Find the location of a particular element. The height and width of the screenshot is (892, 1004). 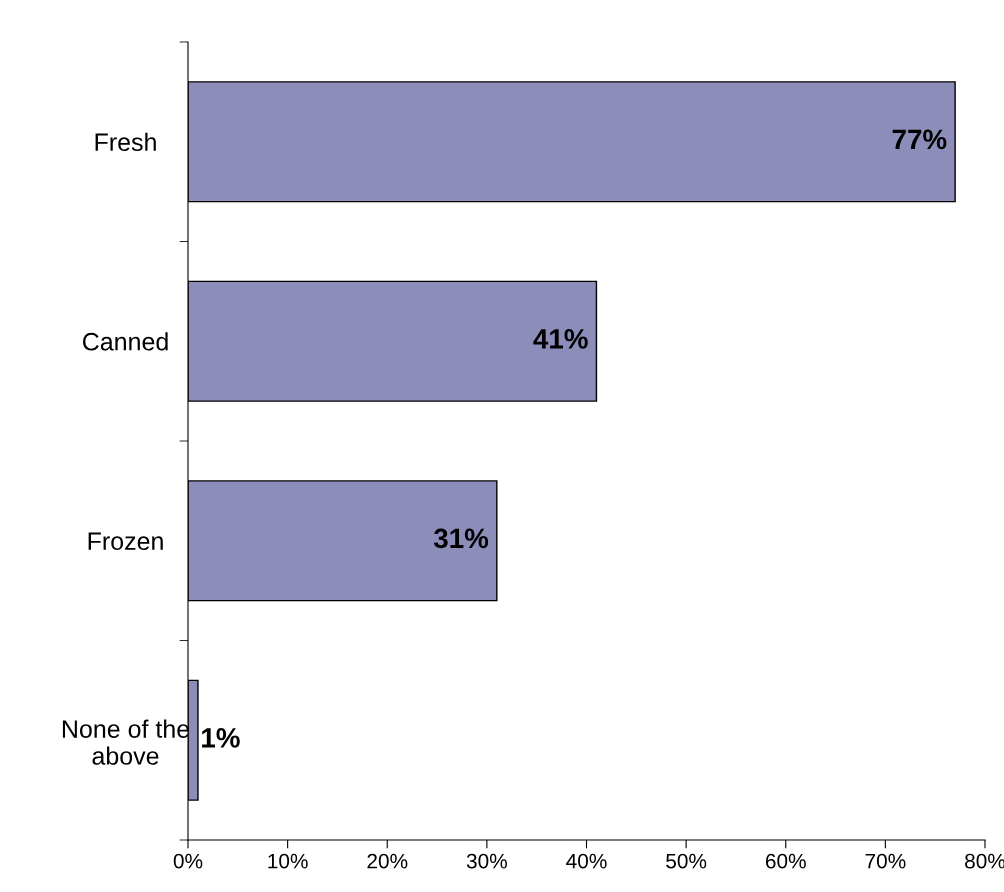

data-label: 41% is located at coordinates (560, 339).